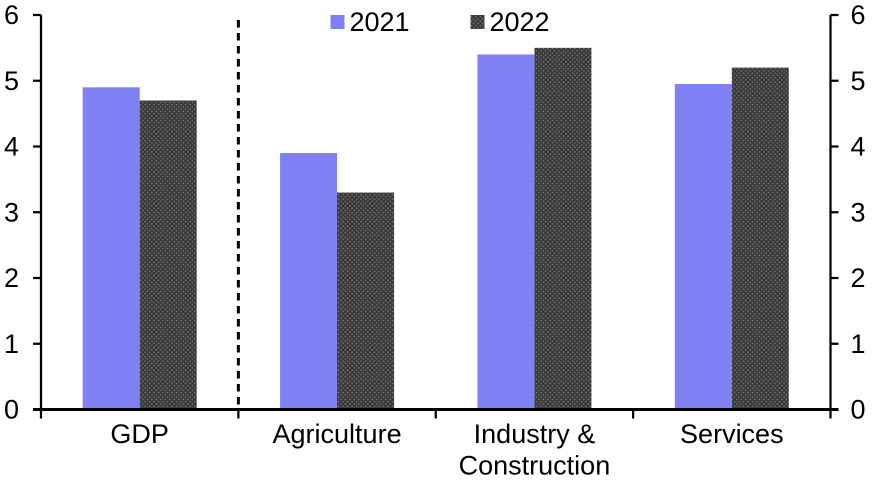 This screenshot has height=490, width=882. Describe the element at coordinates (563, 228) in the screenshot. I see `bar-2022-industry` at that location.